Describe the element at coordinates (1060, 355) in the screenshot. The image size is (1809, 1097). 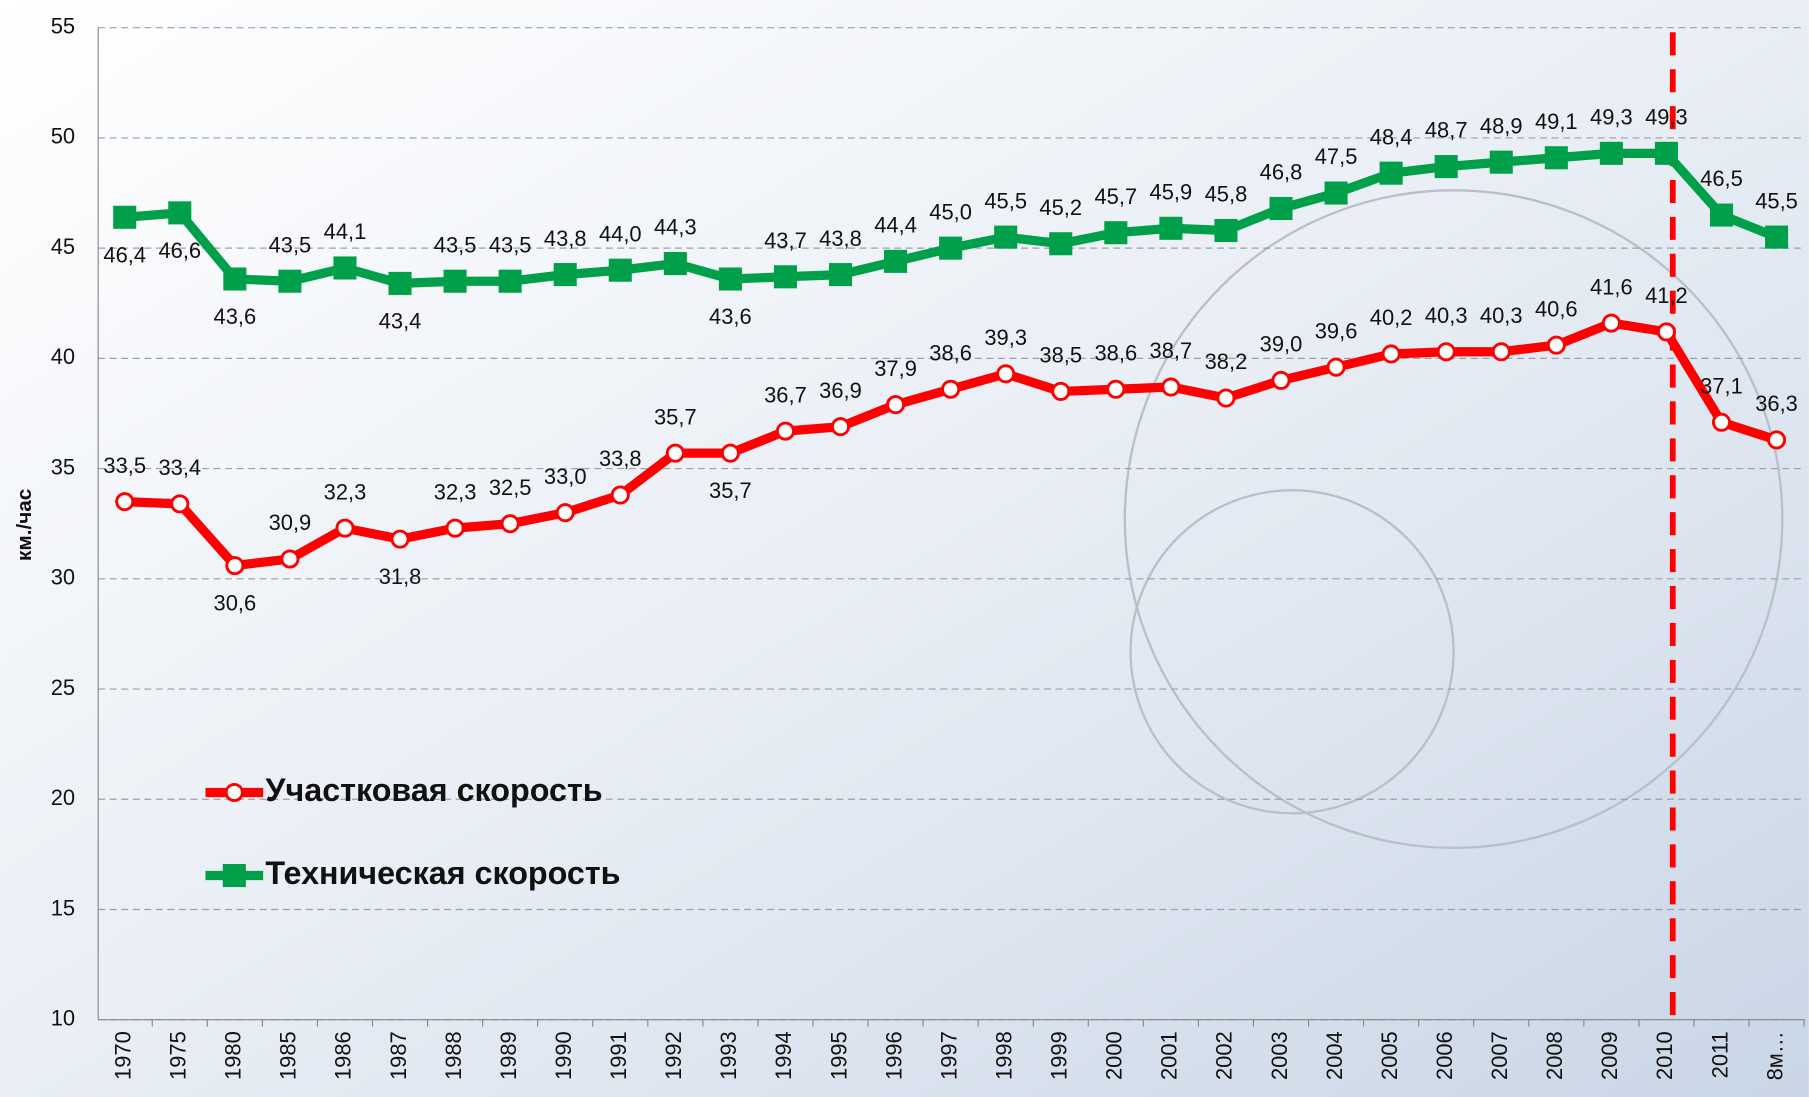
I see `data-label: 38,5` at that location.